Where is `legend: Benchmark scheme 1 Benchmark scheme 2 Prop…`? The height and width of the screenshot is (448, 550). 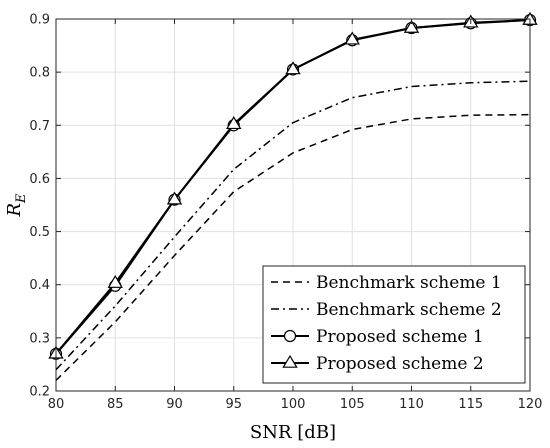
legend: Benchmark scheme 1 Benchmark scheme 2 Prop… is located at coordinates (394, 324).